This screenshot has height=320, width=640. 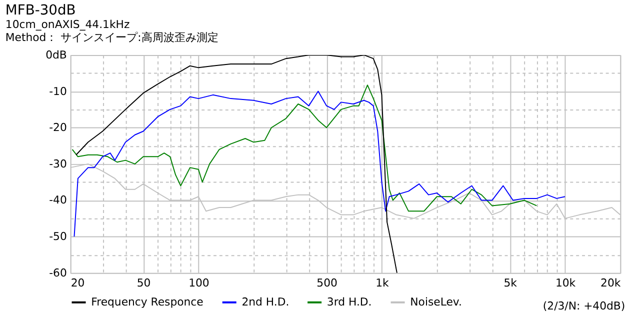 I want to click on x-tick-label: 5k, so click(x=511, y=283).